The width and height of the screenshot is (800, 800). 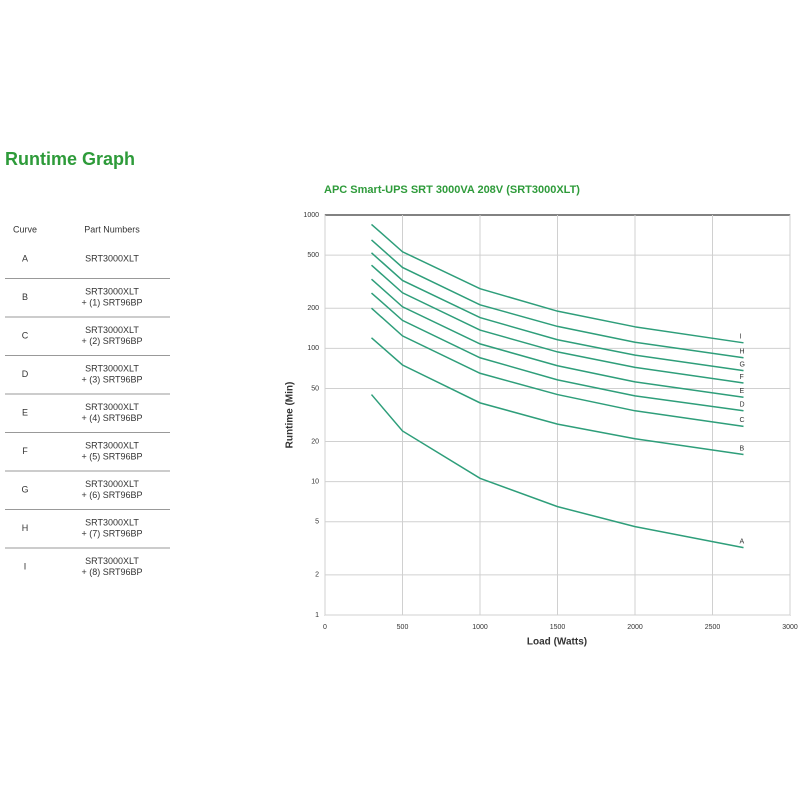 What do you see at coordinates (313, 308) in the screenshot?
I see `y-tick-label: 200` at bounding box center [313, 308].